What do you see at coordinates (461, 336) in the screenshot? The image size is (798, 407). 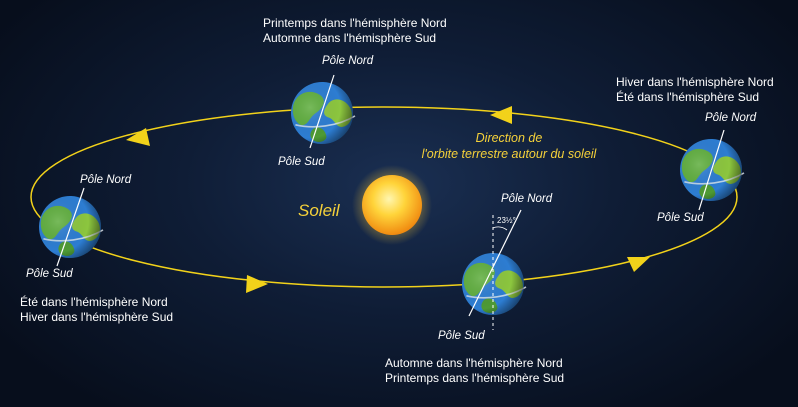 I see `south-pole-label-bottom: Pôle Sud` at bounding box center [461, 336].